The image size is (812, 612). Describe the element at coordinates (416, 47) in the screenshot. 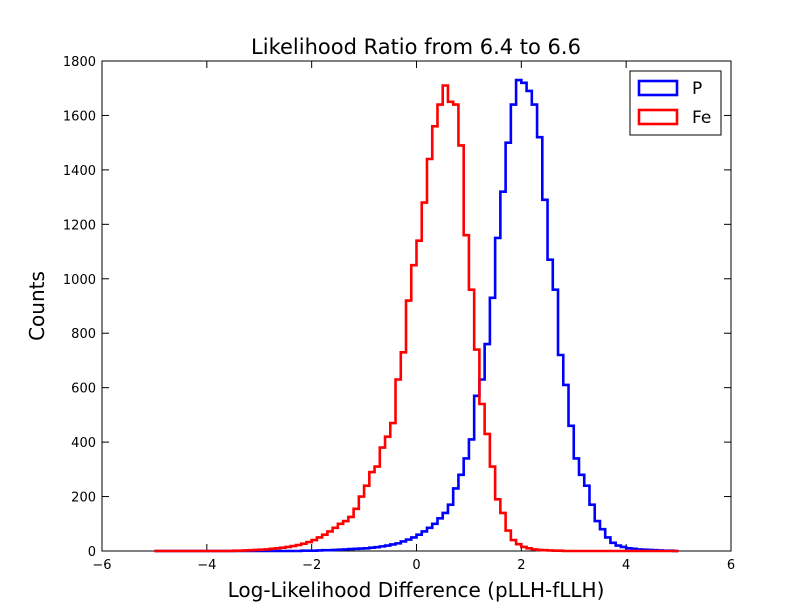

I see `chart-title: Likelihood Ratio from 6.4 to 6.6` at that location.